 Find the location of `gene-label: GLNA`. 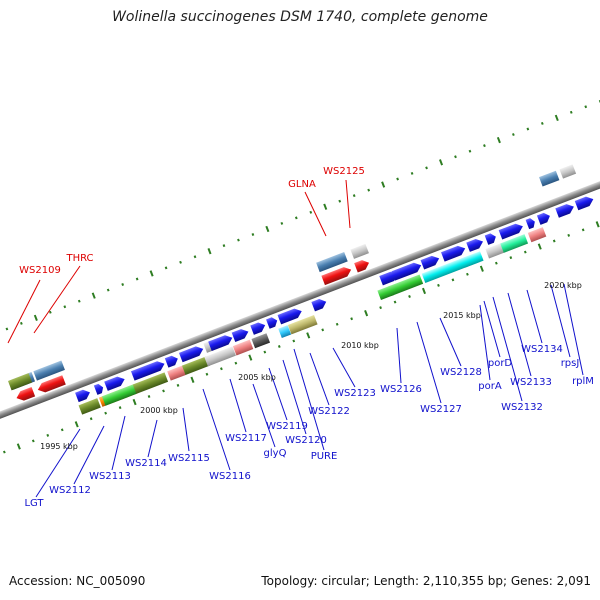

gene-label: GLNA is located at coordinates (302, 184).